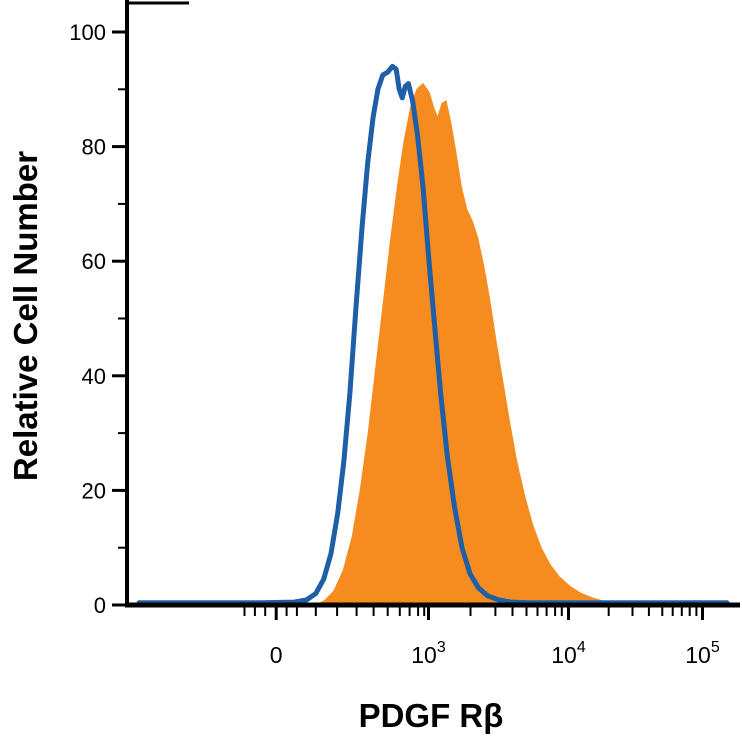 The height and width of the screenshot is (746, 742). I want to click on x-tick-label: 10⁵, so click(702, 653).